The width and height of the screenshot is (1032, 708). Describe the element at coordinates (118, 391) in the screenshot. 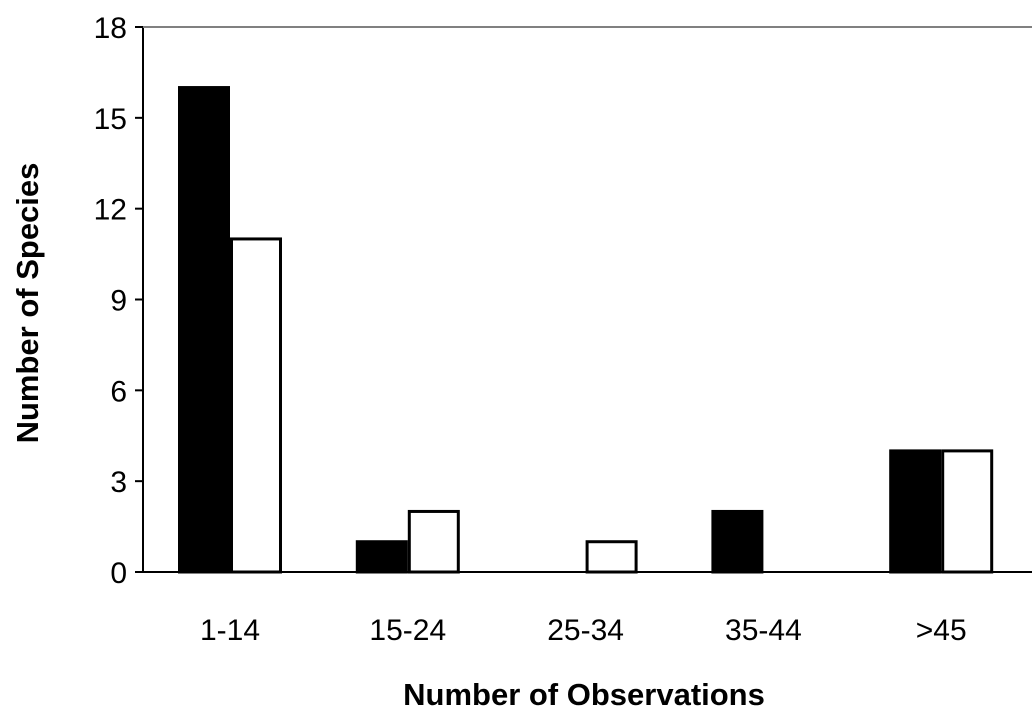

I see `y-tick-label: 6` at that location.